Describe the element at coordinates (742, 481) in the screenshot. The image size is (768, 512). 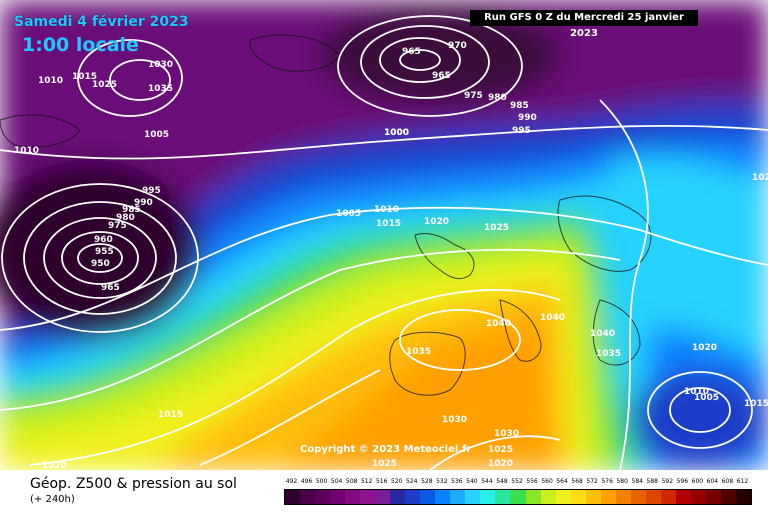
I see `scale-tick-label: 612` at that location.